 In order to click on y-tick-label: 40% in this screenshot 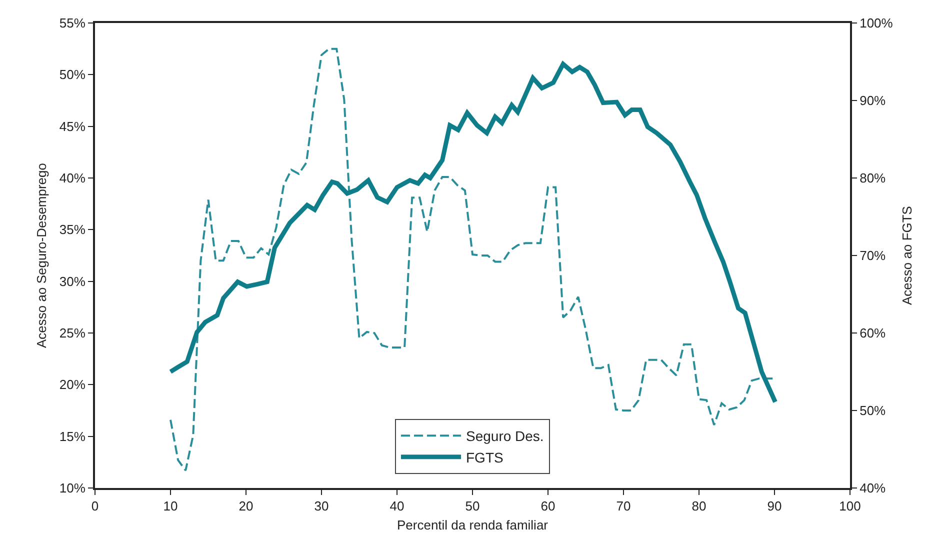, I will do `click(72, 178)`.